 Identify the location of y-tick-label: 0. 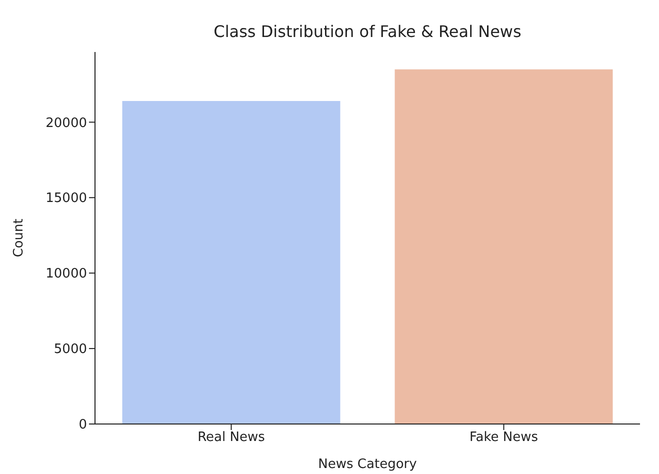
(82, 425).